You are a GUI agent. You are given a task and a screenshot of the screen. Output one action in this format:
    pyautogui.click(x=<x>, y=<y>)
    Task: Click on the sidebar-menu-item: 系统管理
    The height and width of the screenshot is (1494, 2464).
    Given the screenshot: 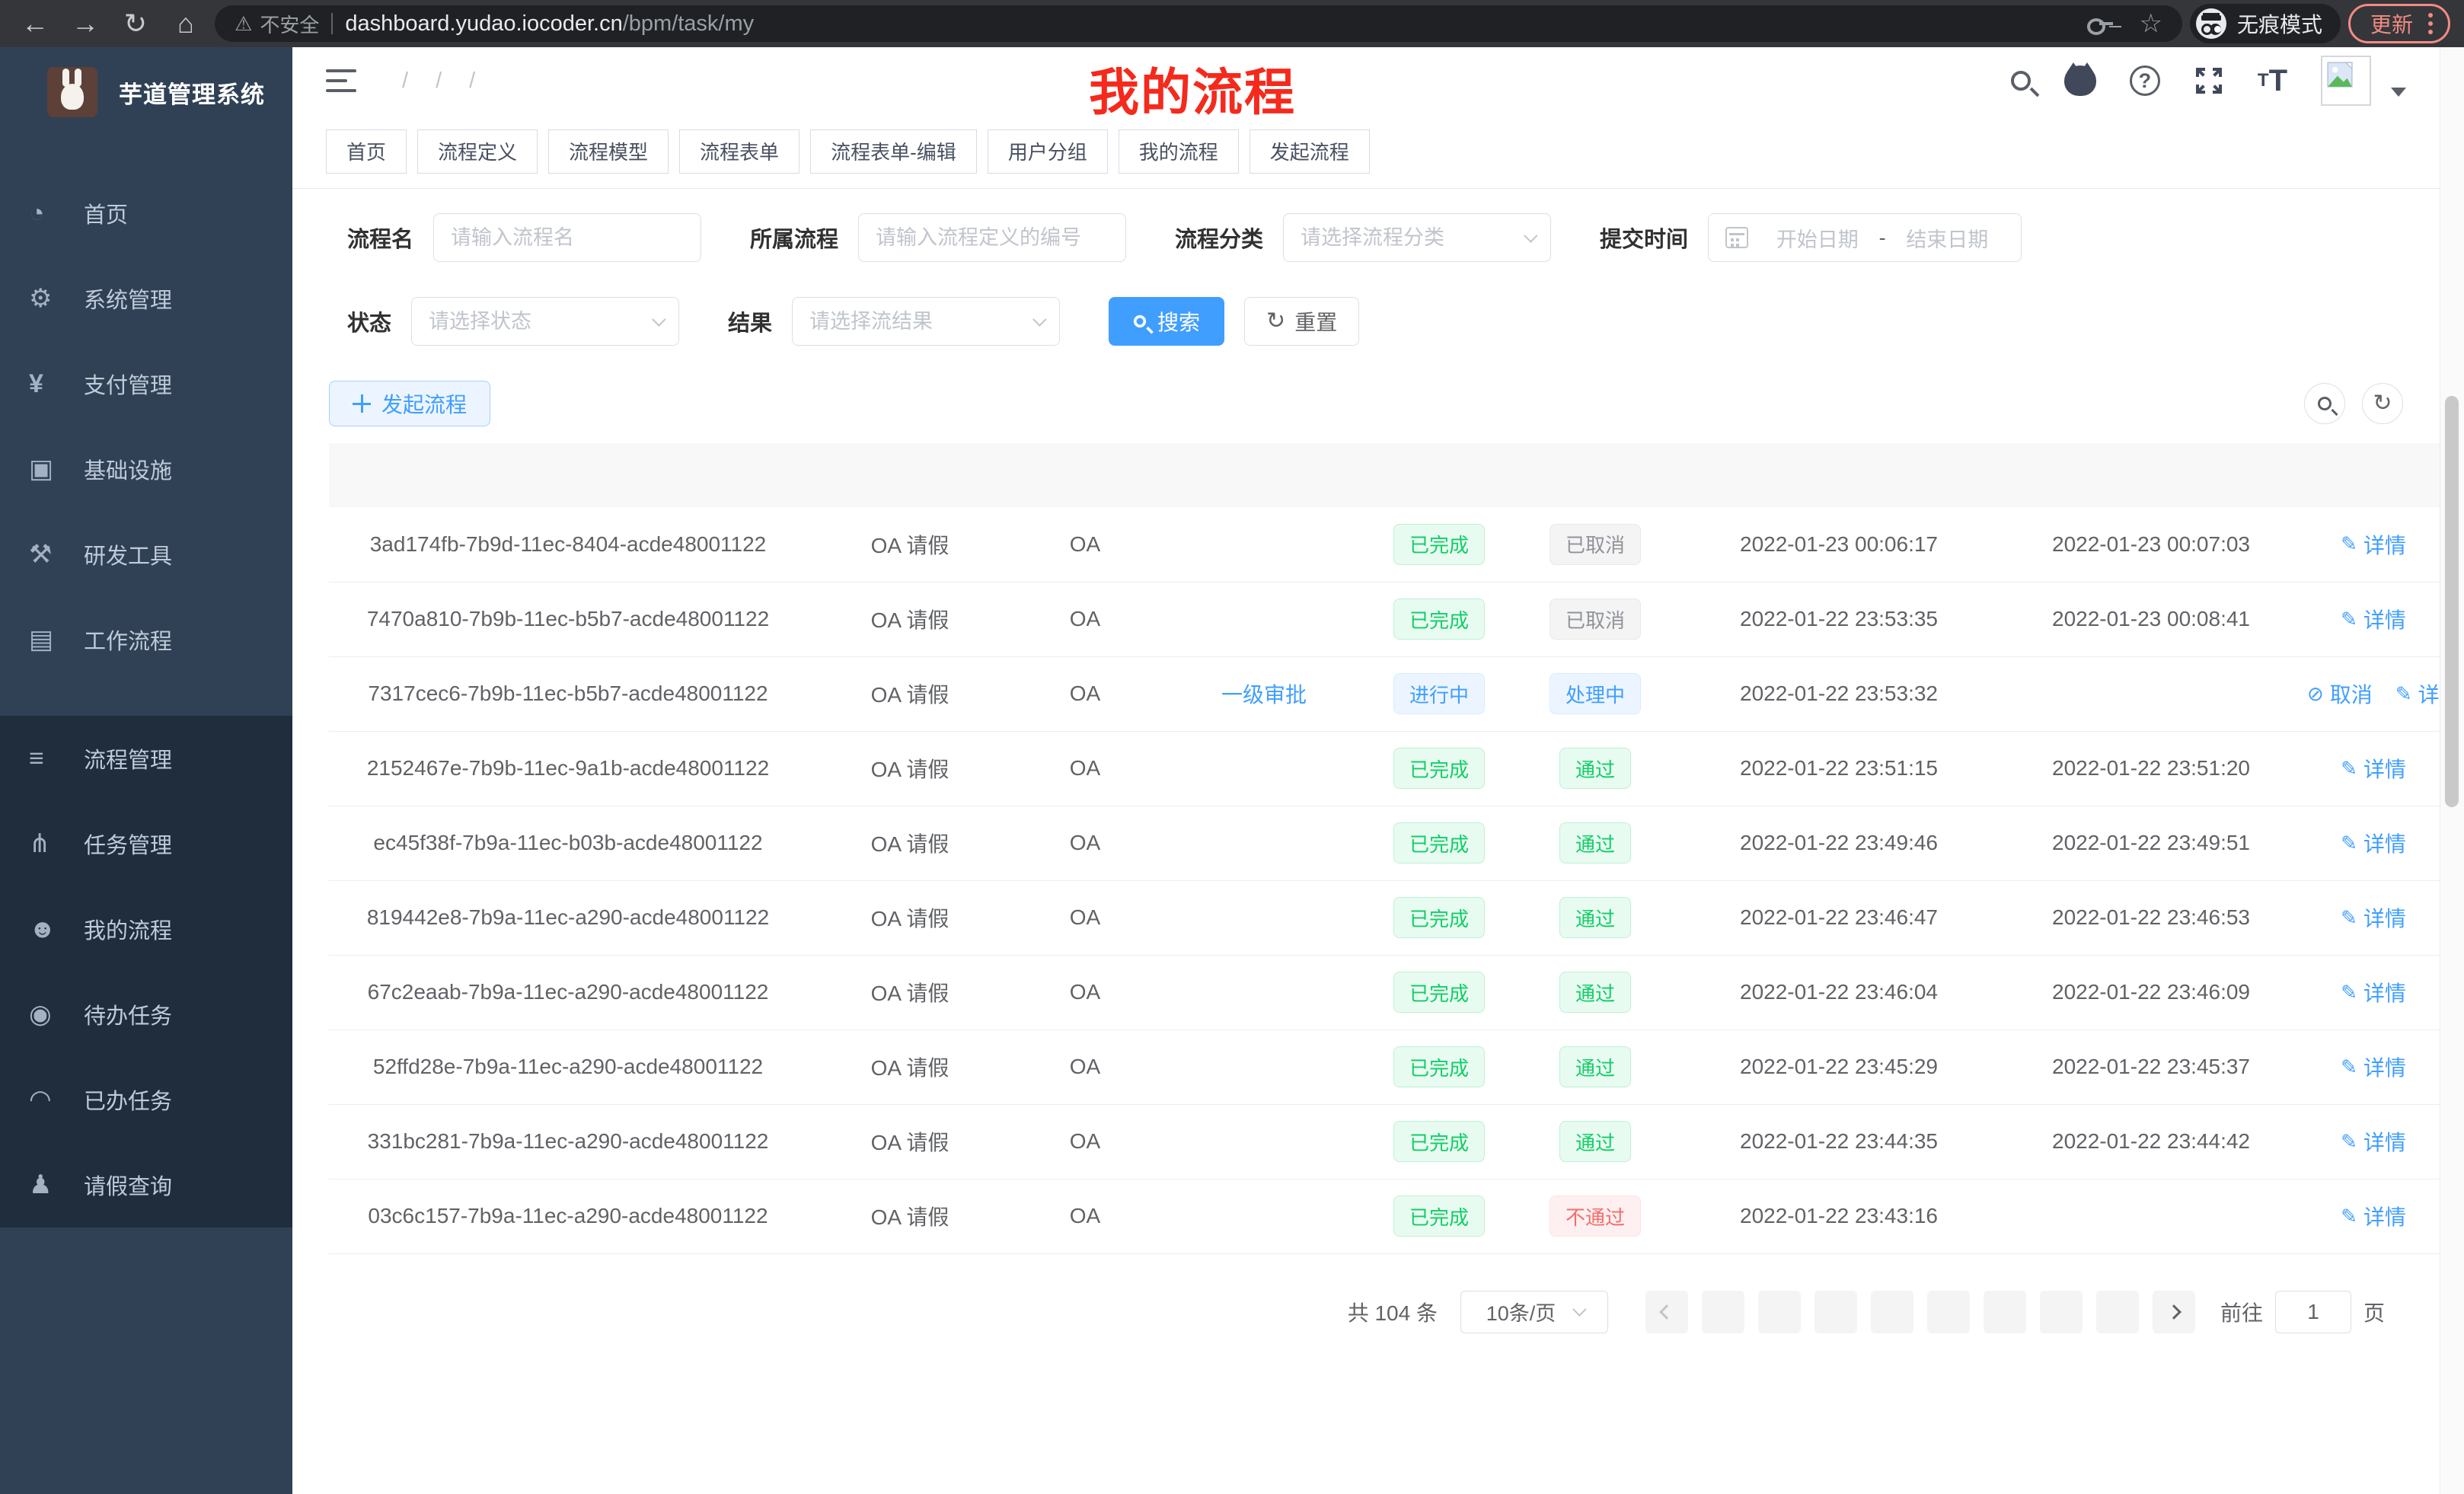 What is the action you would take?
    pyautogui.click(x=146, y=298)
    